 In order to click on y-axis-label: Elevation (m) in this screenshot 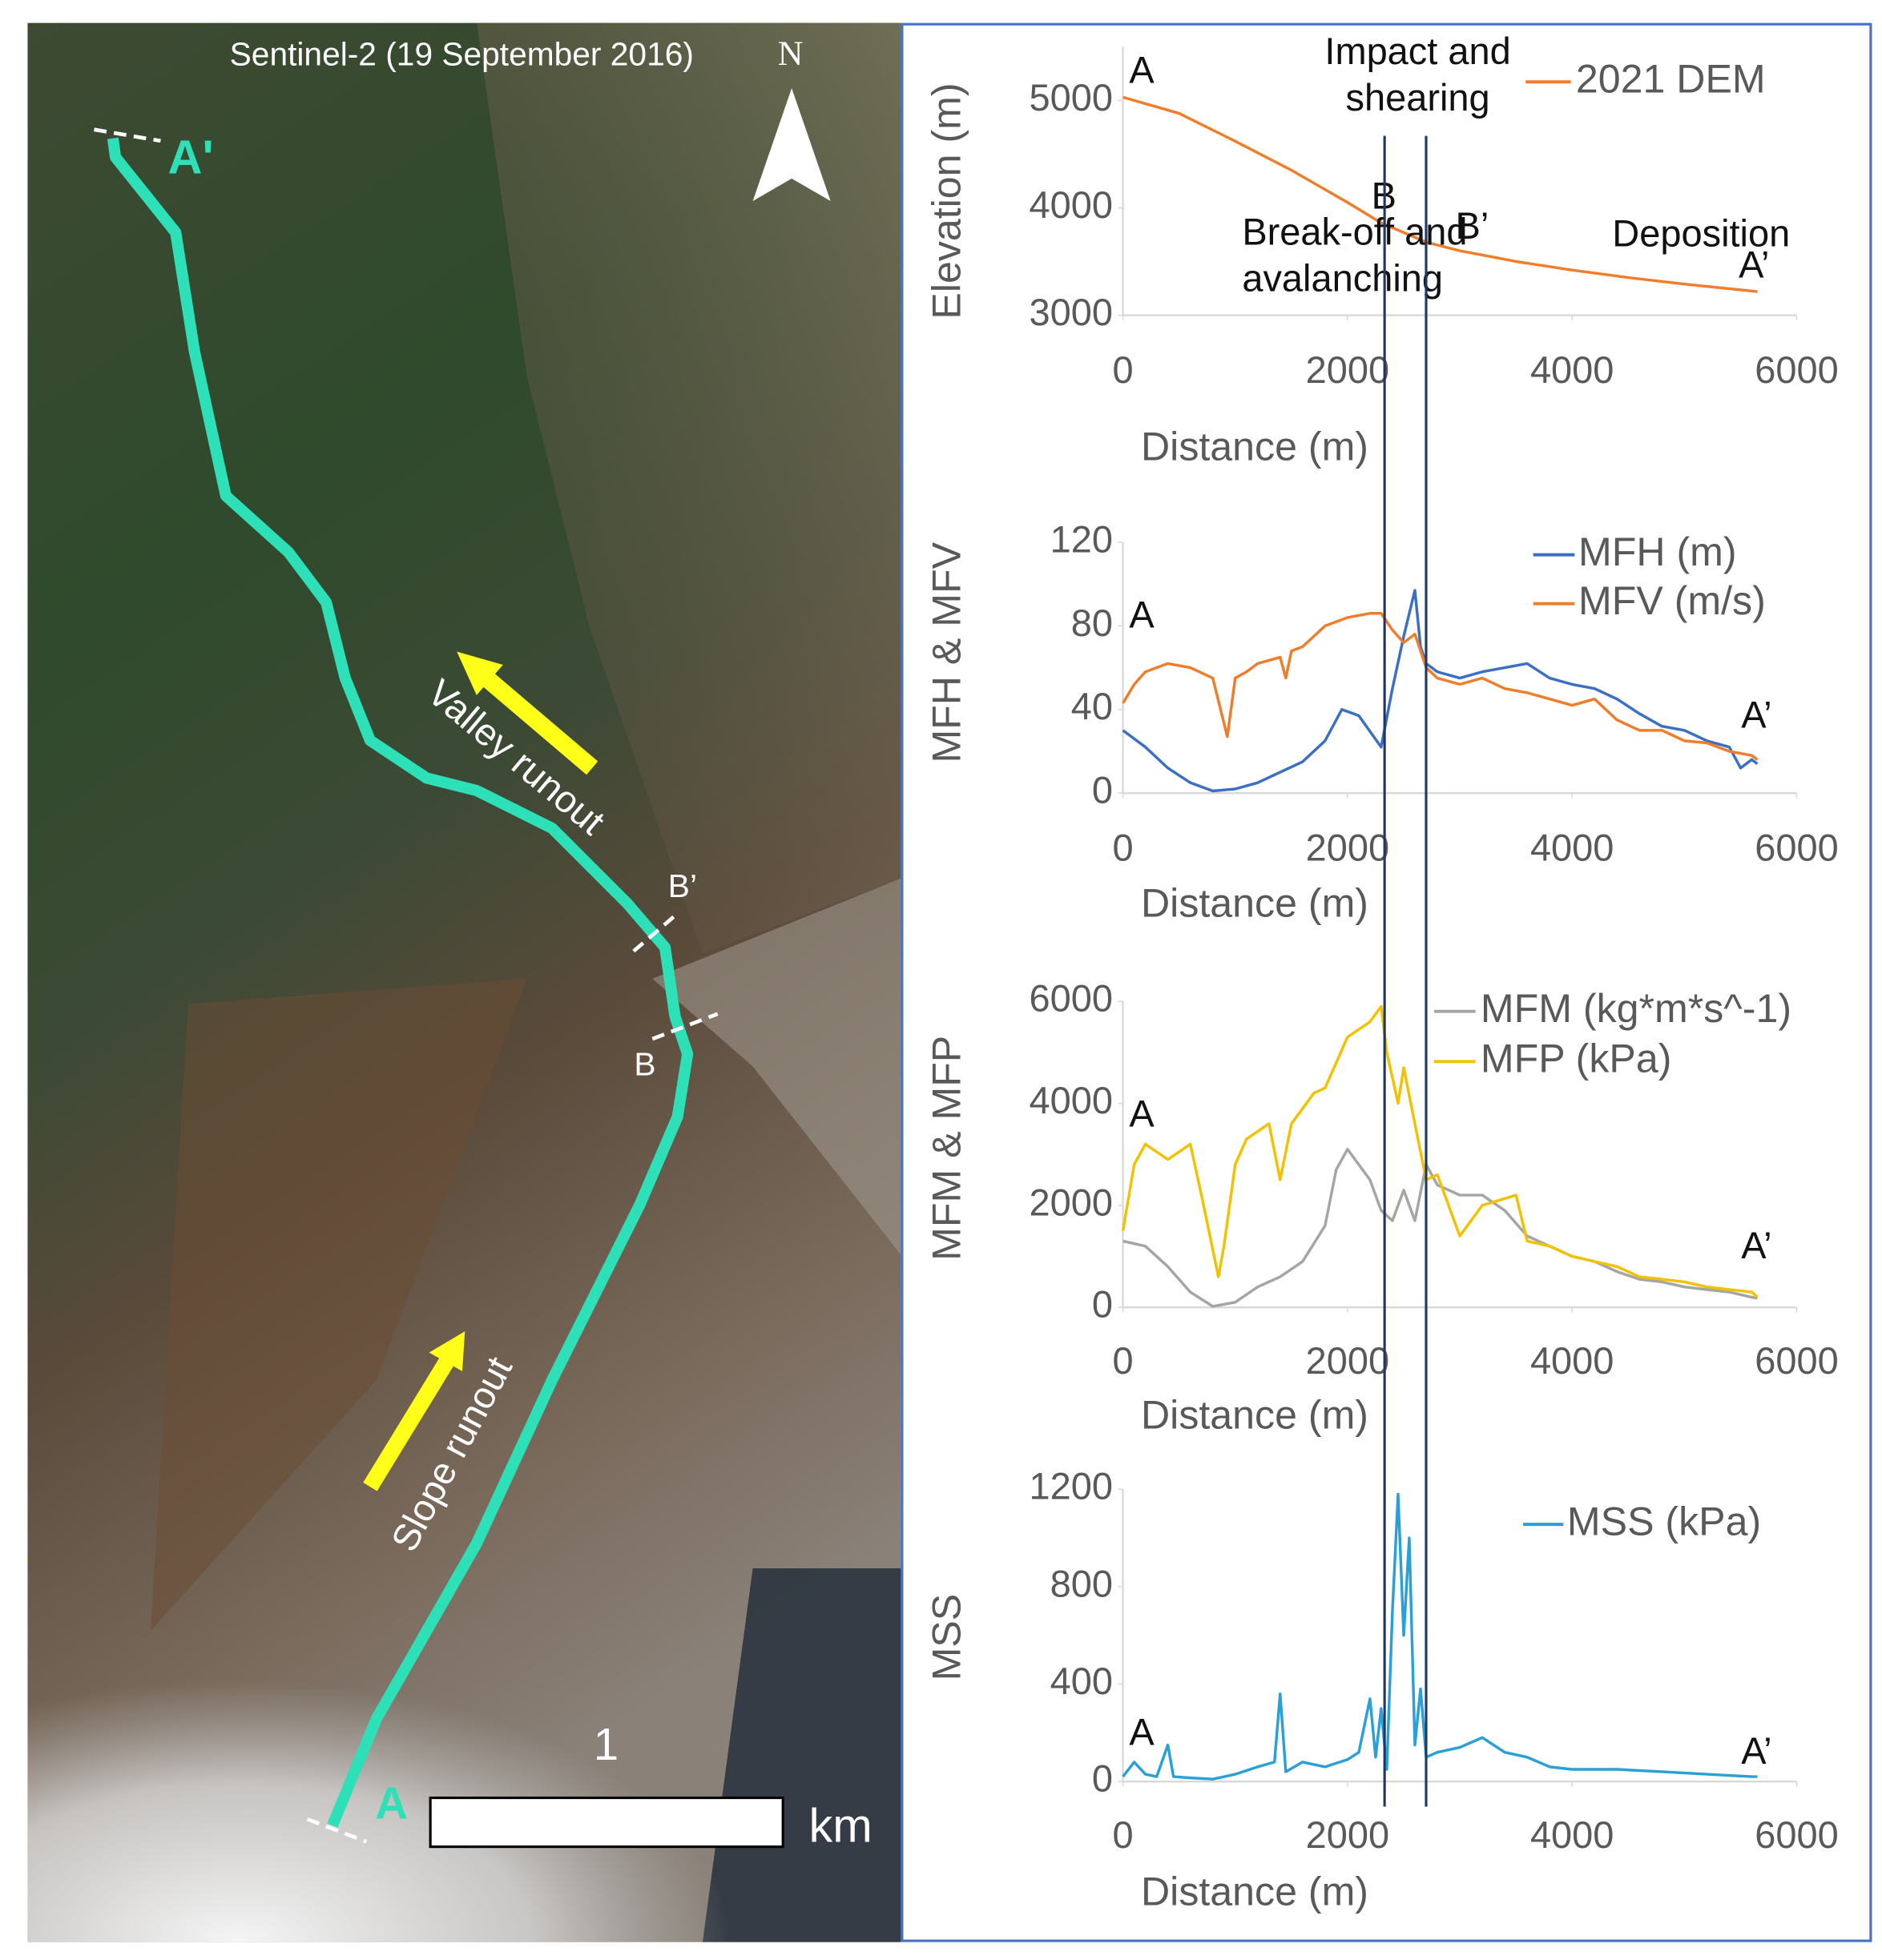, I will do `click(947, 201)`.